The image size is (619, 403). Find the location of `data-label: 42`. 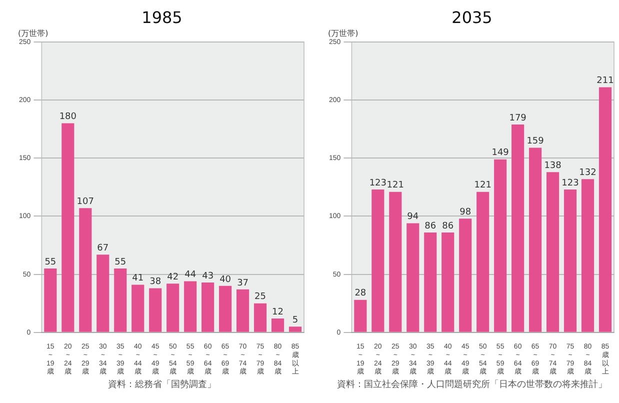

data-label: 42 is located at coordinates (173, 277).